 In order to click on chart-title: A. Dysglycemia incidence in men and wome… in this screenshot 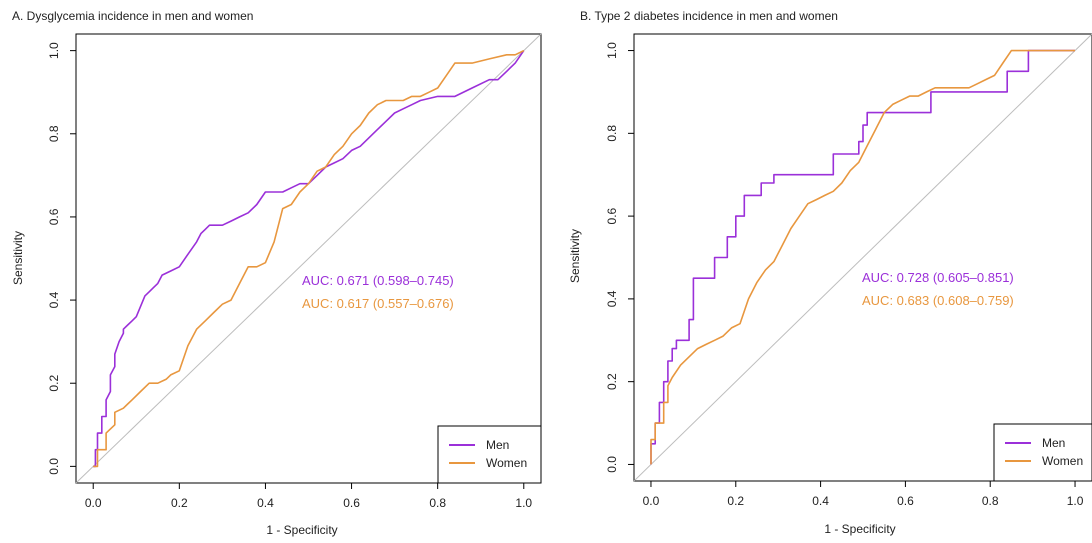, I will do `click(132, 16)`.